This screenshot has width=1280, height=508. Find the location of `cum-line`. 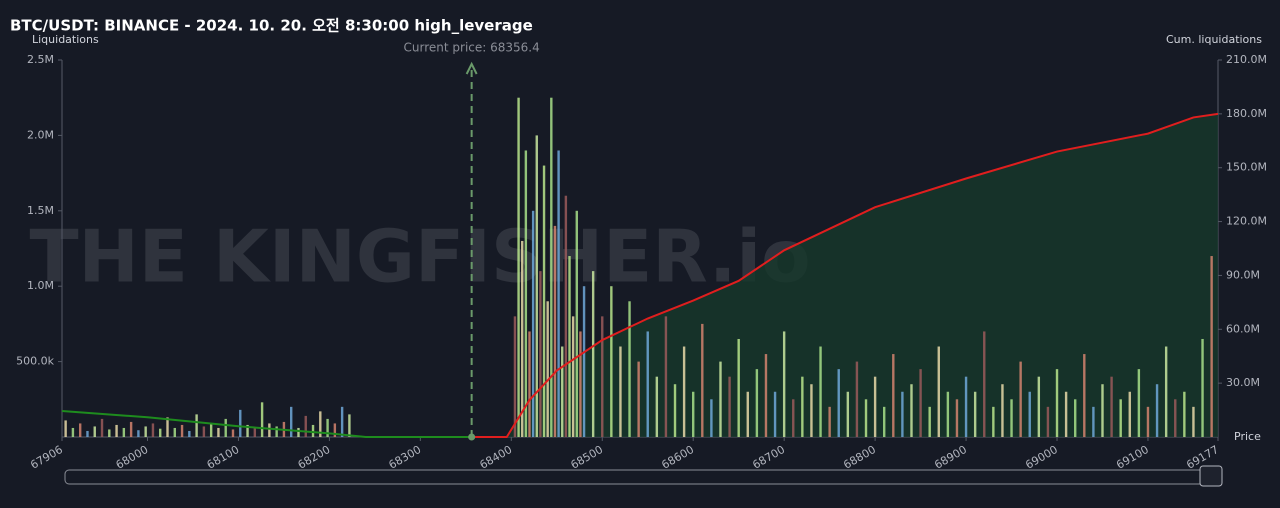

cum-line is located at coordinates (266, 423).